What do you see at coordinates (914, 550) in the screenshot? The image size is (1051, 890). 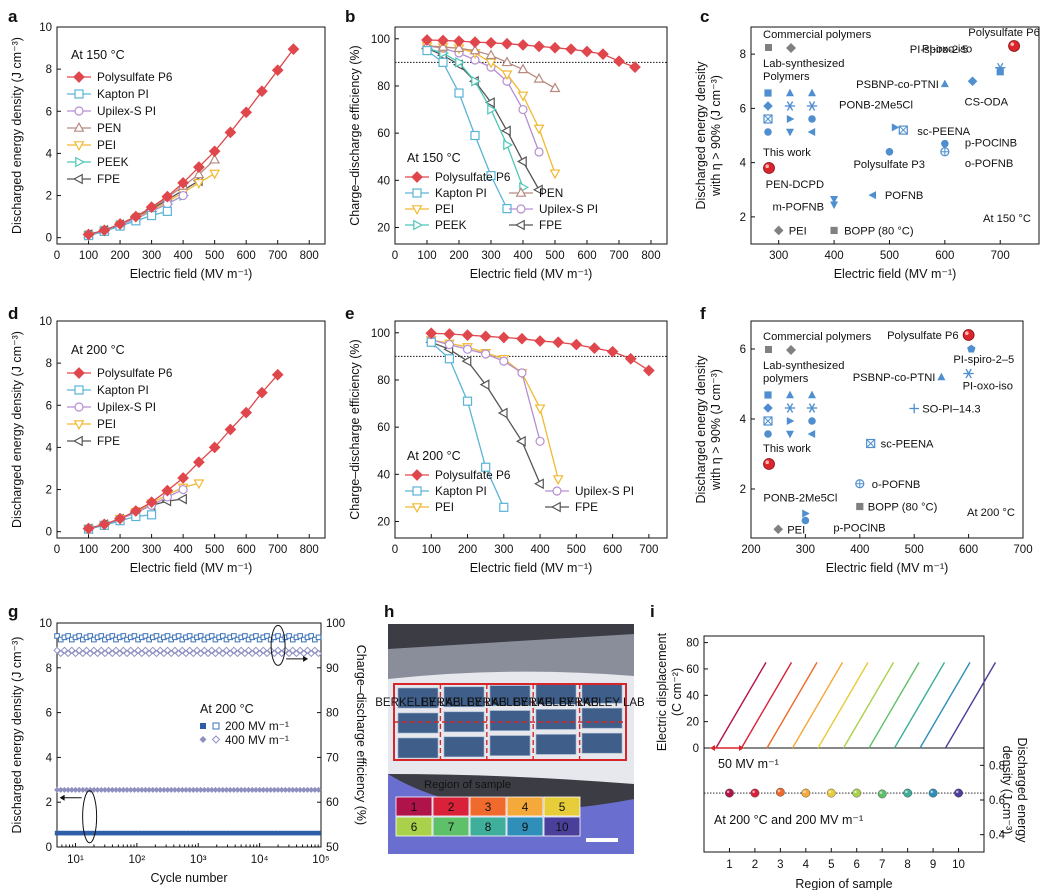 I see `x-tick-label: 500` at bounding box center [914, 550].